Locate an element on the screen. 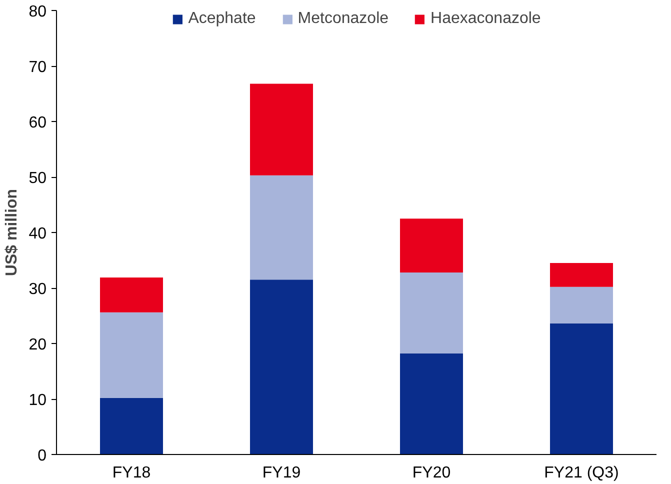 This screenshot has height=484, width=671. x-tick-label: FY21 (Q3) is located at coordinates (581, 473).